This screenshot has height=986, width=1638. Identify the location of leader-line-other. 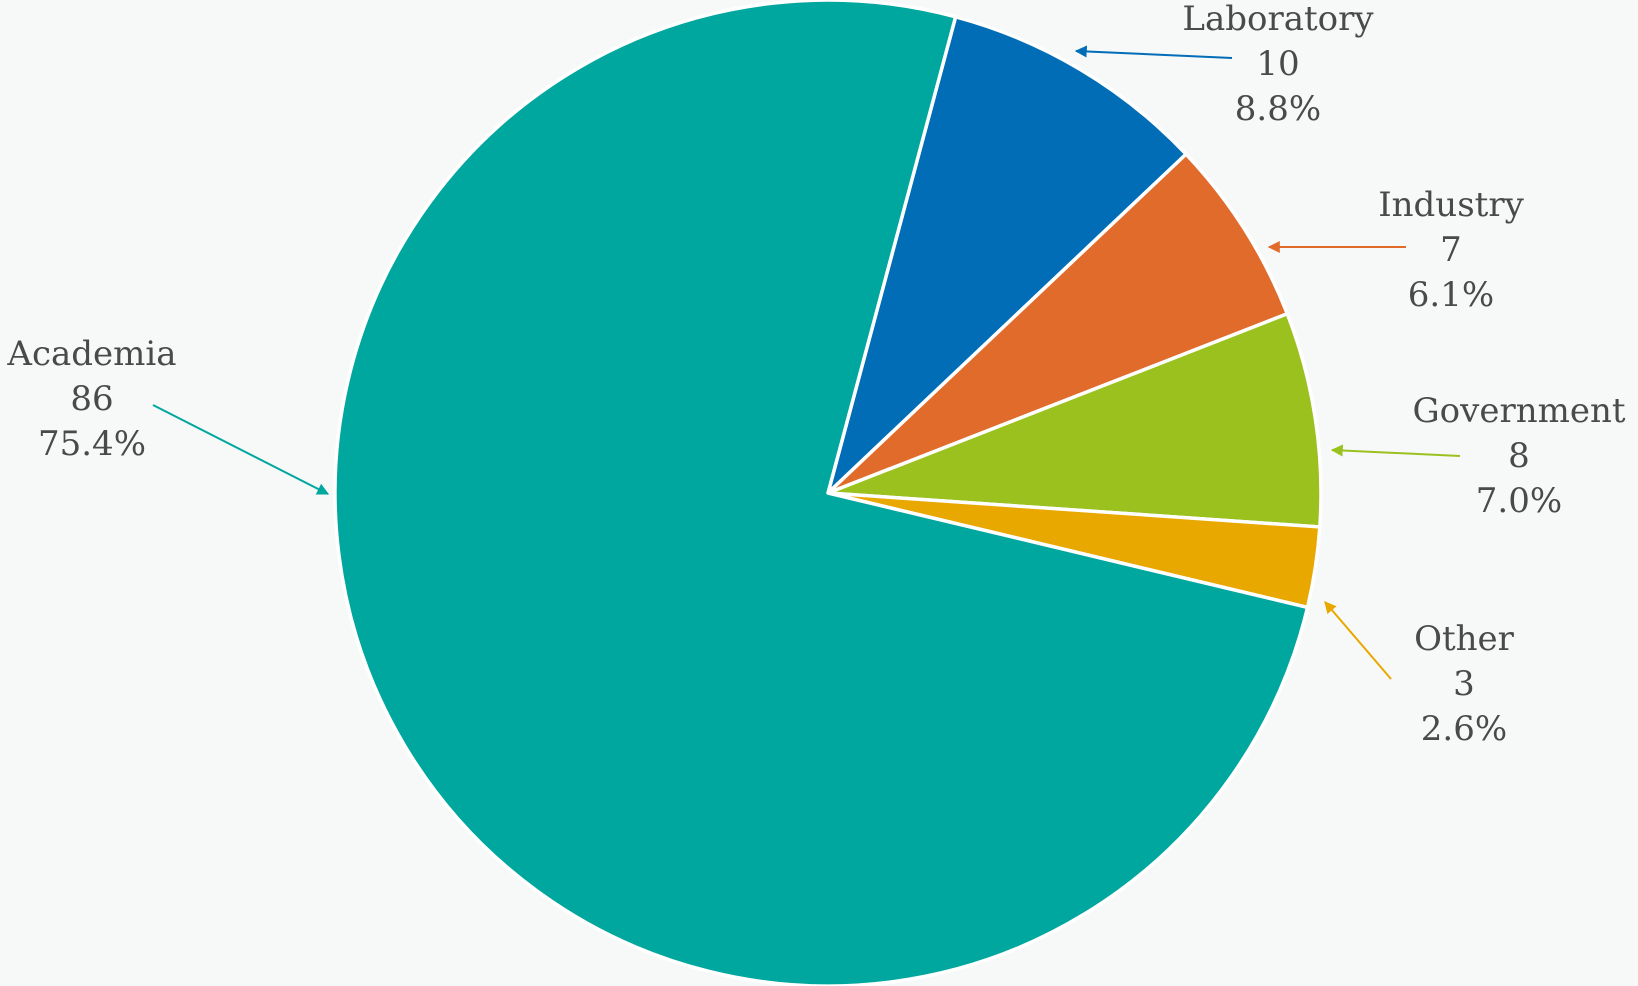
(1358, 640).